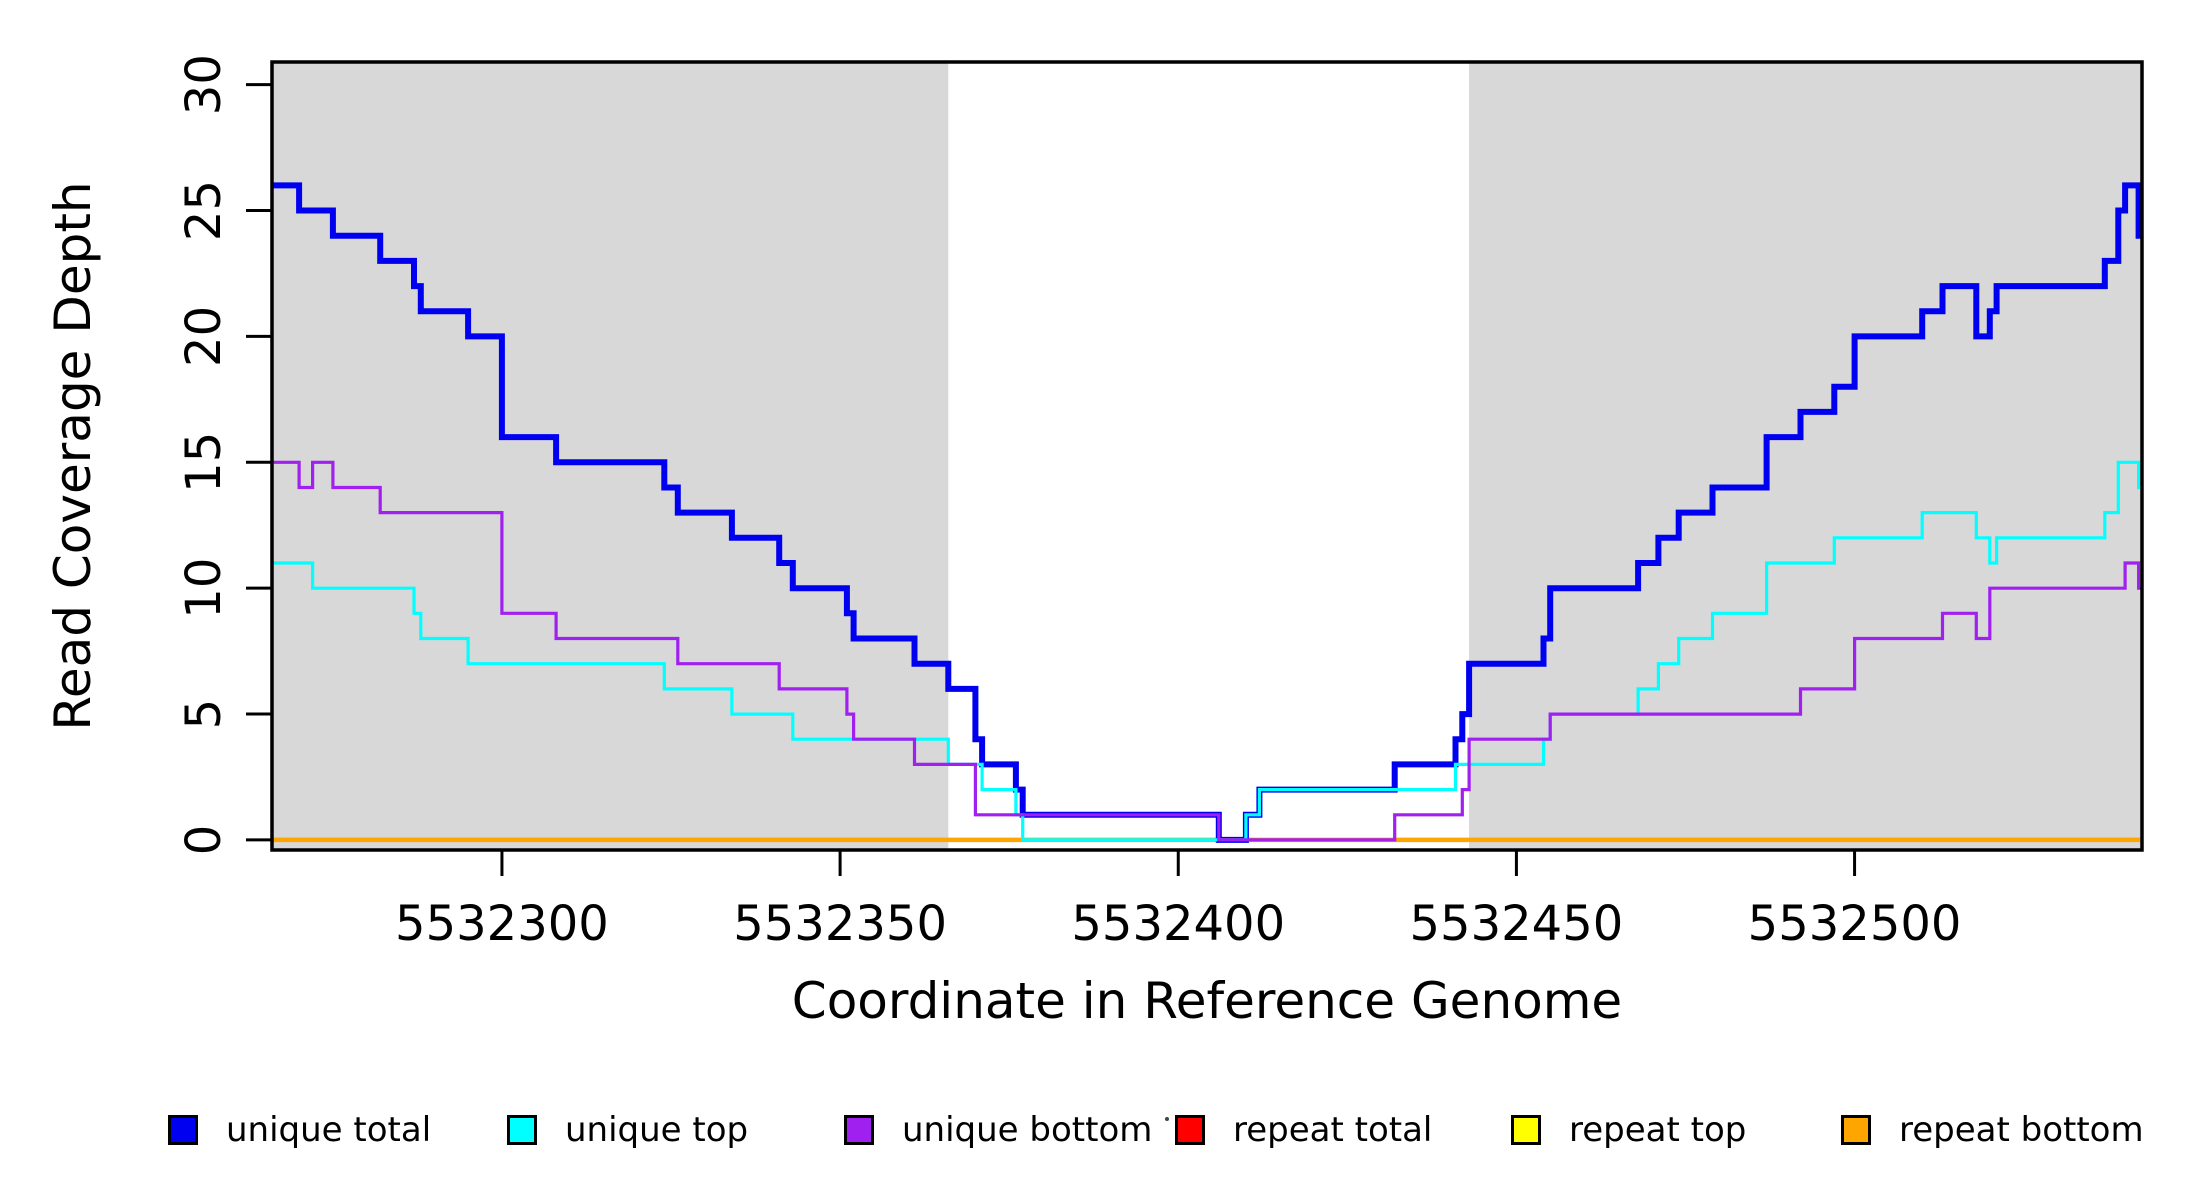 The width and height of the screenshot is (2200, 1200). Describe the element at coordinates (1027, 1130) in the screenshot. I see `legend-label: unique bottom` at that location.